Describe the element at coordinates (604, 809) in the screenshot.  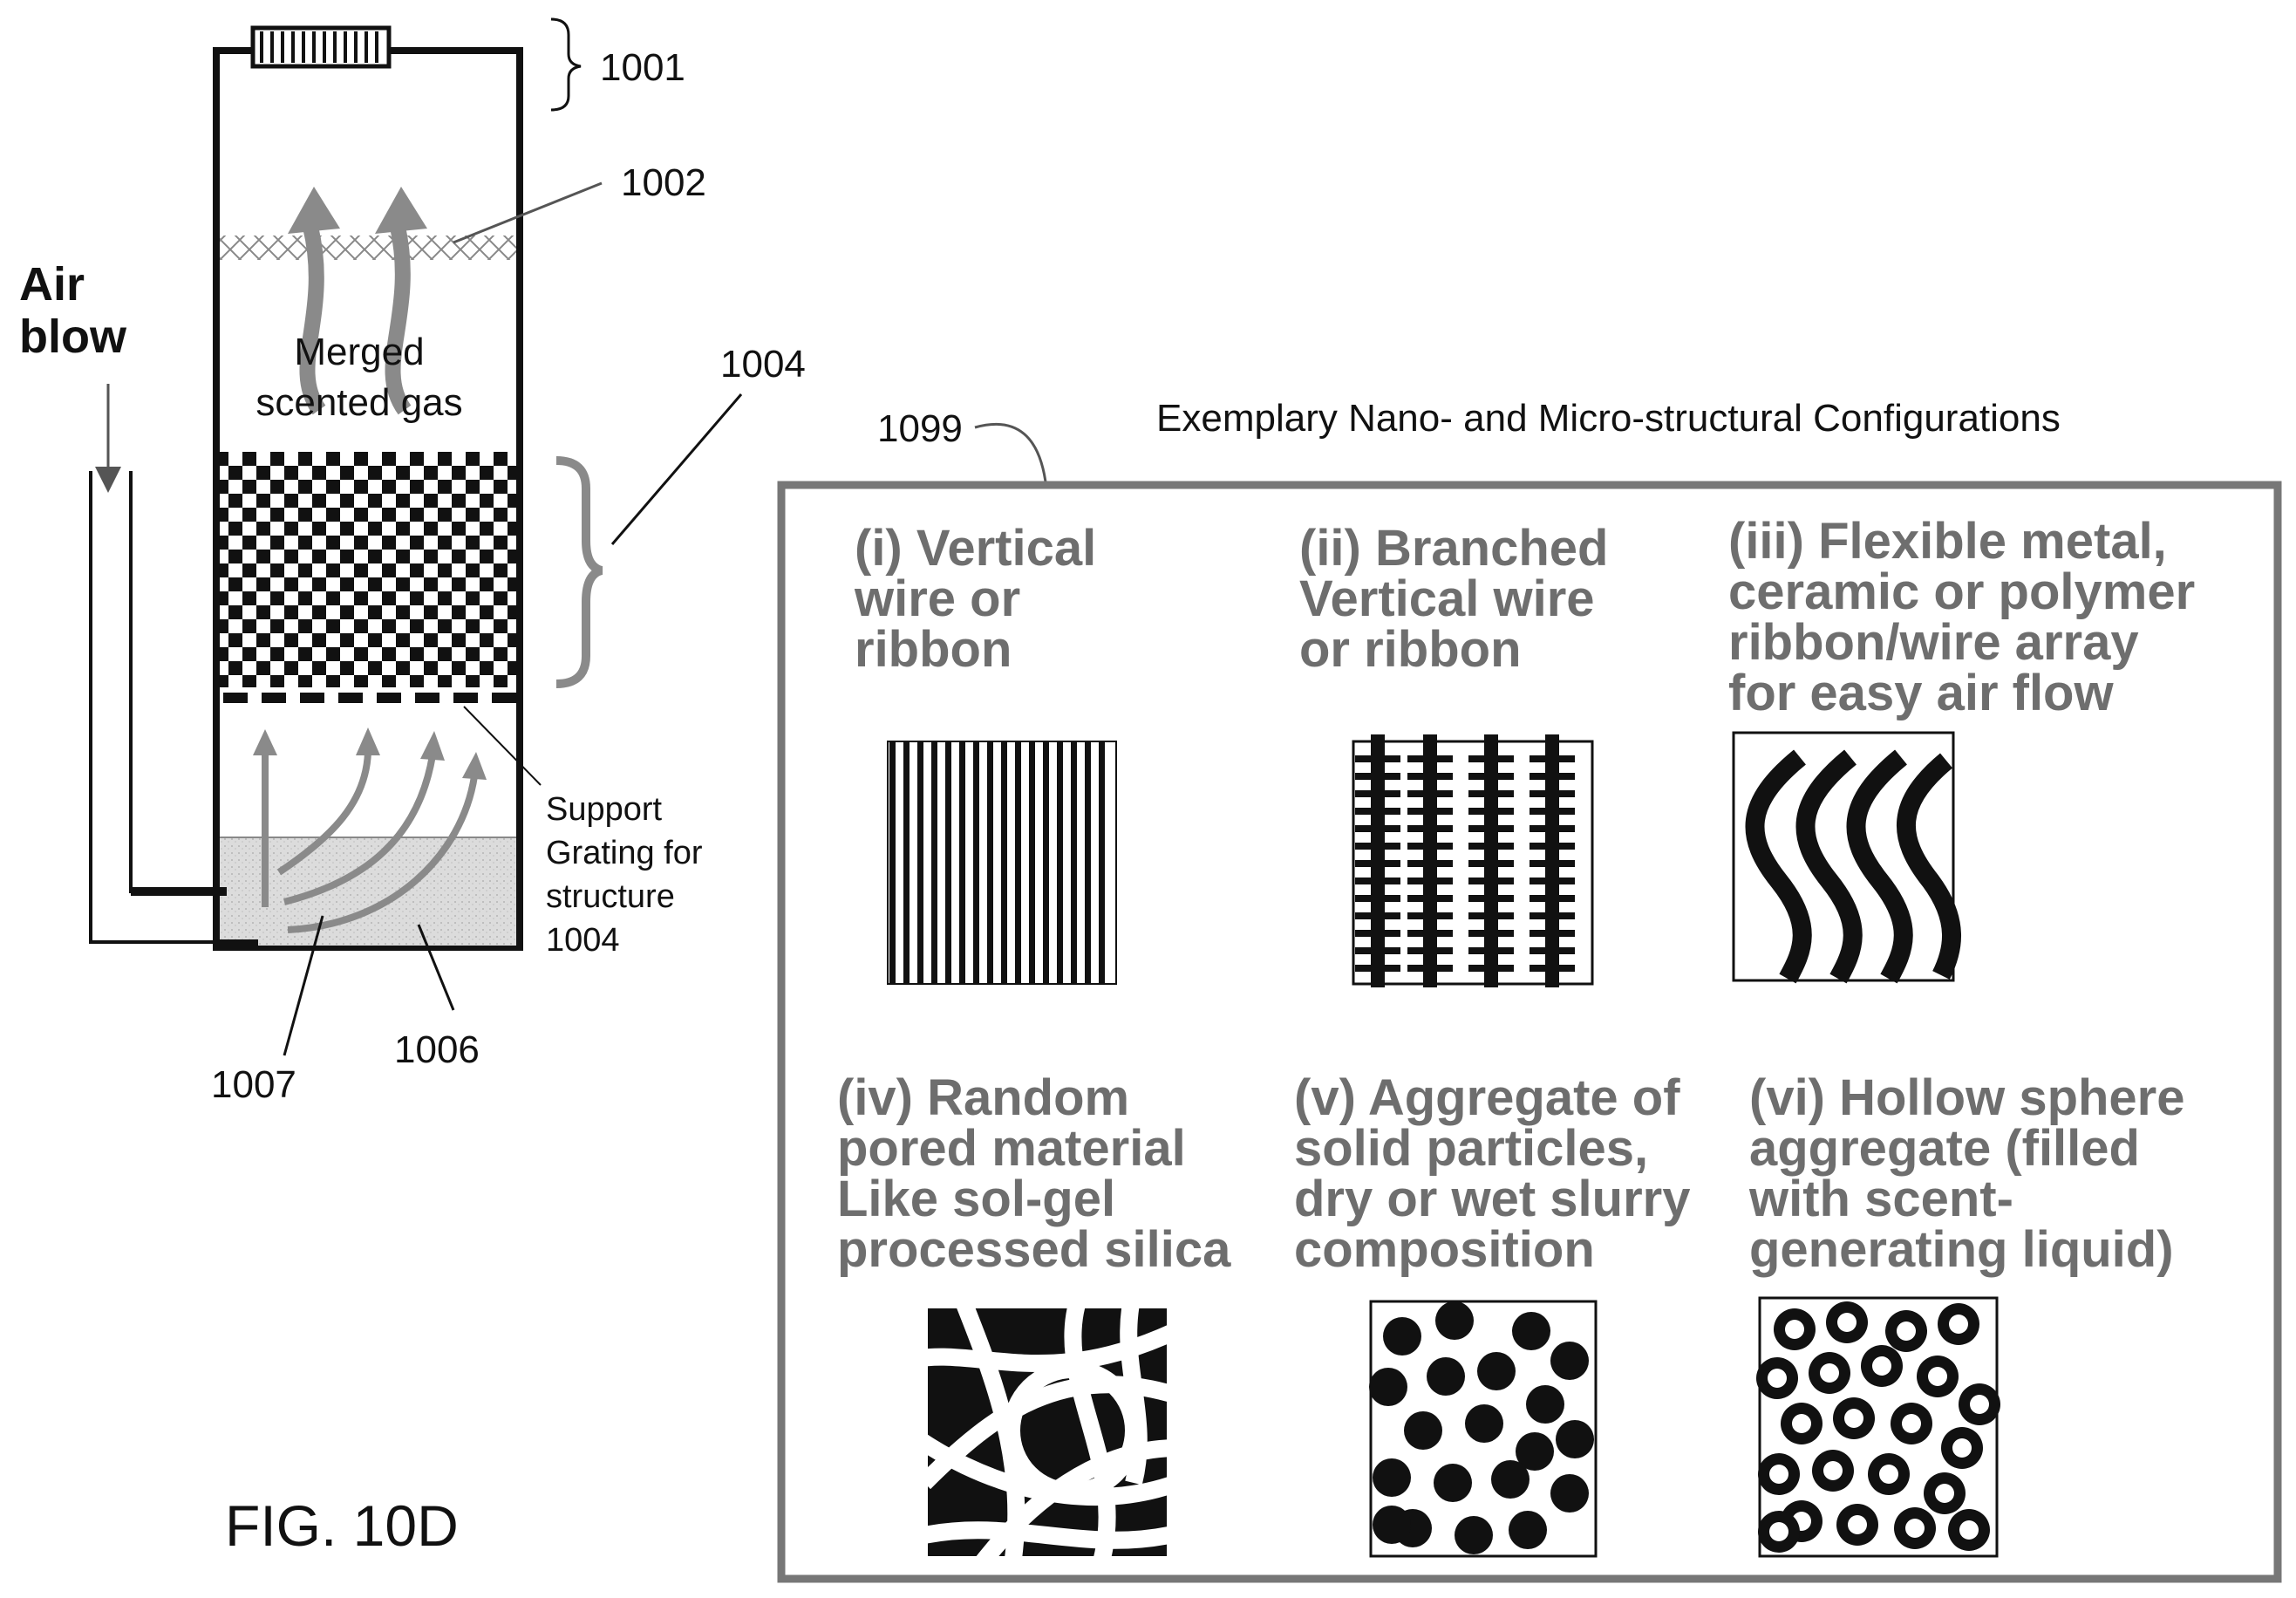
I see `support-note-line1: Support` at that location.